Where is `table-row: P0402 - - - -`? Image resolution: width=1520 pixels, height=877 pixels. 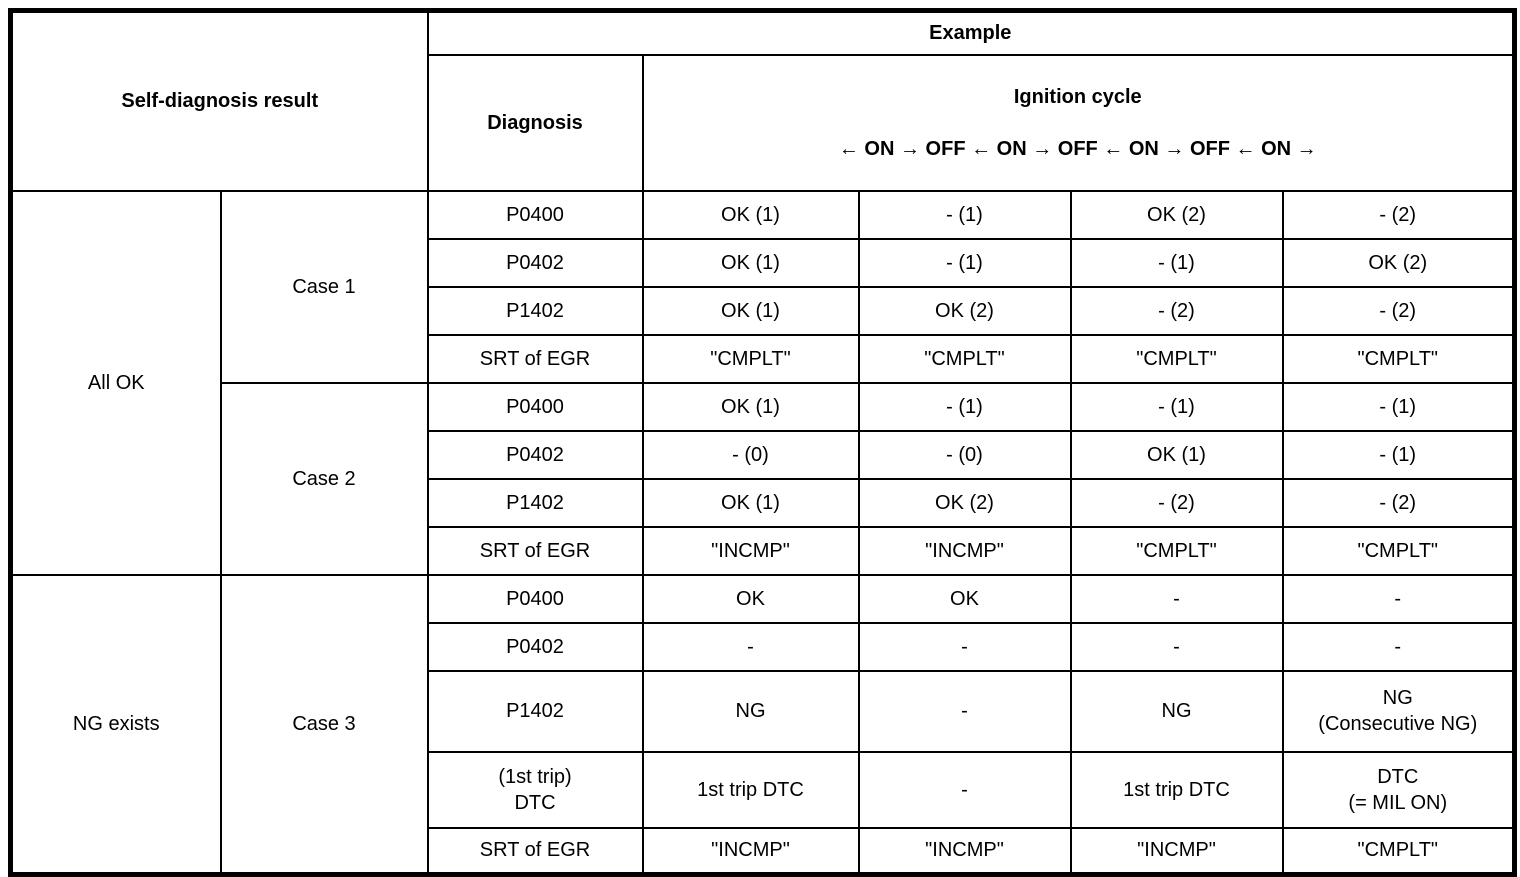
table-row: P0402 - - - - is located at coordinates (763, 646).